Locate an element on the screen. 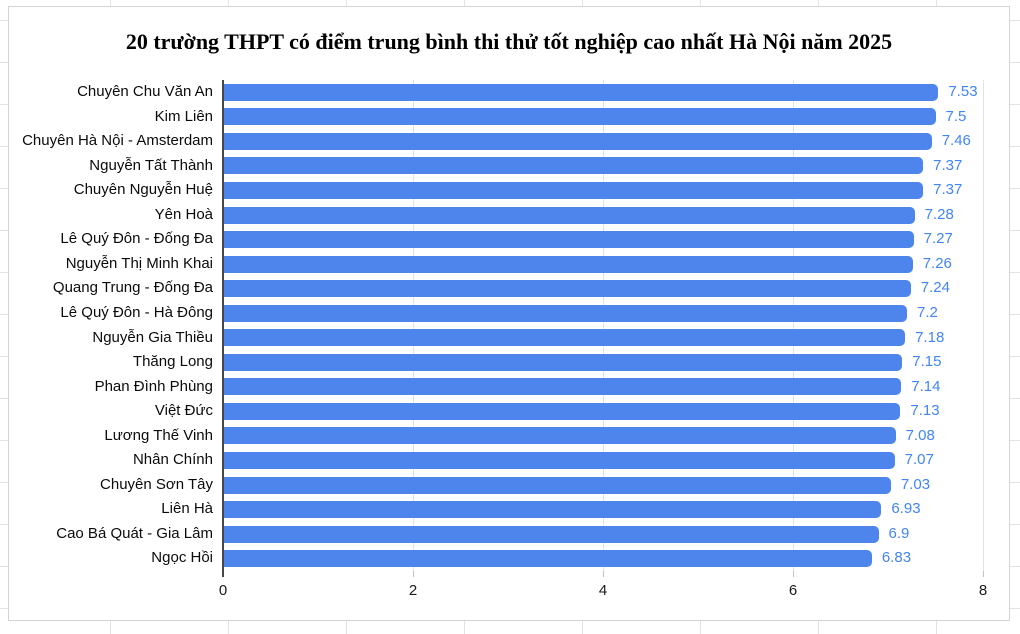 The height and width of the screenshot is (634, 1020). value-label: 7.5 is located at coordinates (956, 116).